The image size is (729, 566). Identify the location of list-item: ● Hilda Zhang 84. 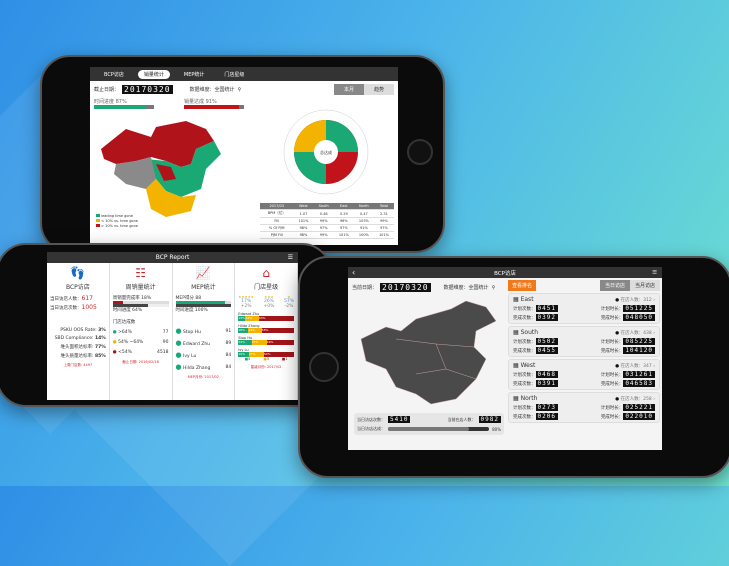
(204, 367).